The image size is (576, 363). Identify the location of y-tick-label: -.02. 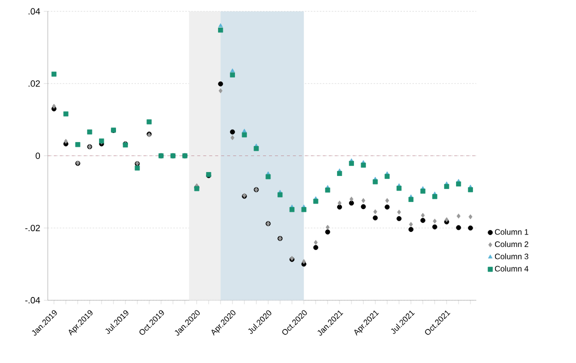
(32, 228).